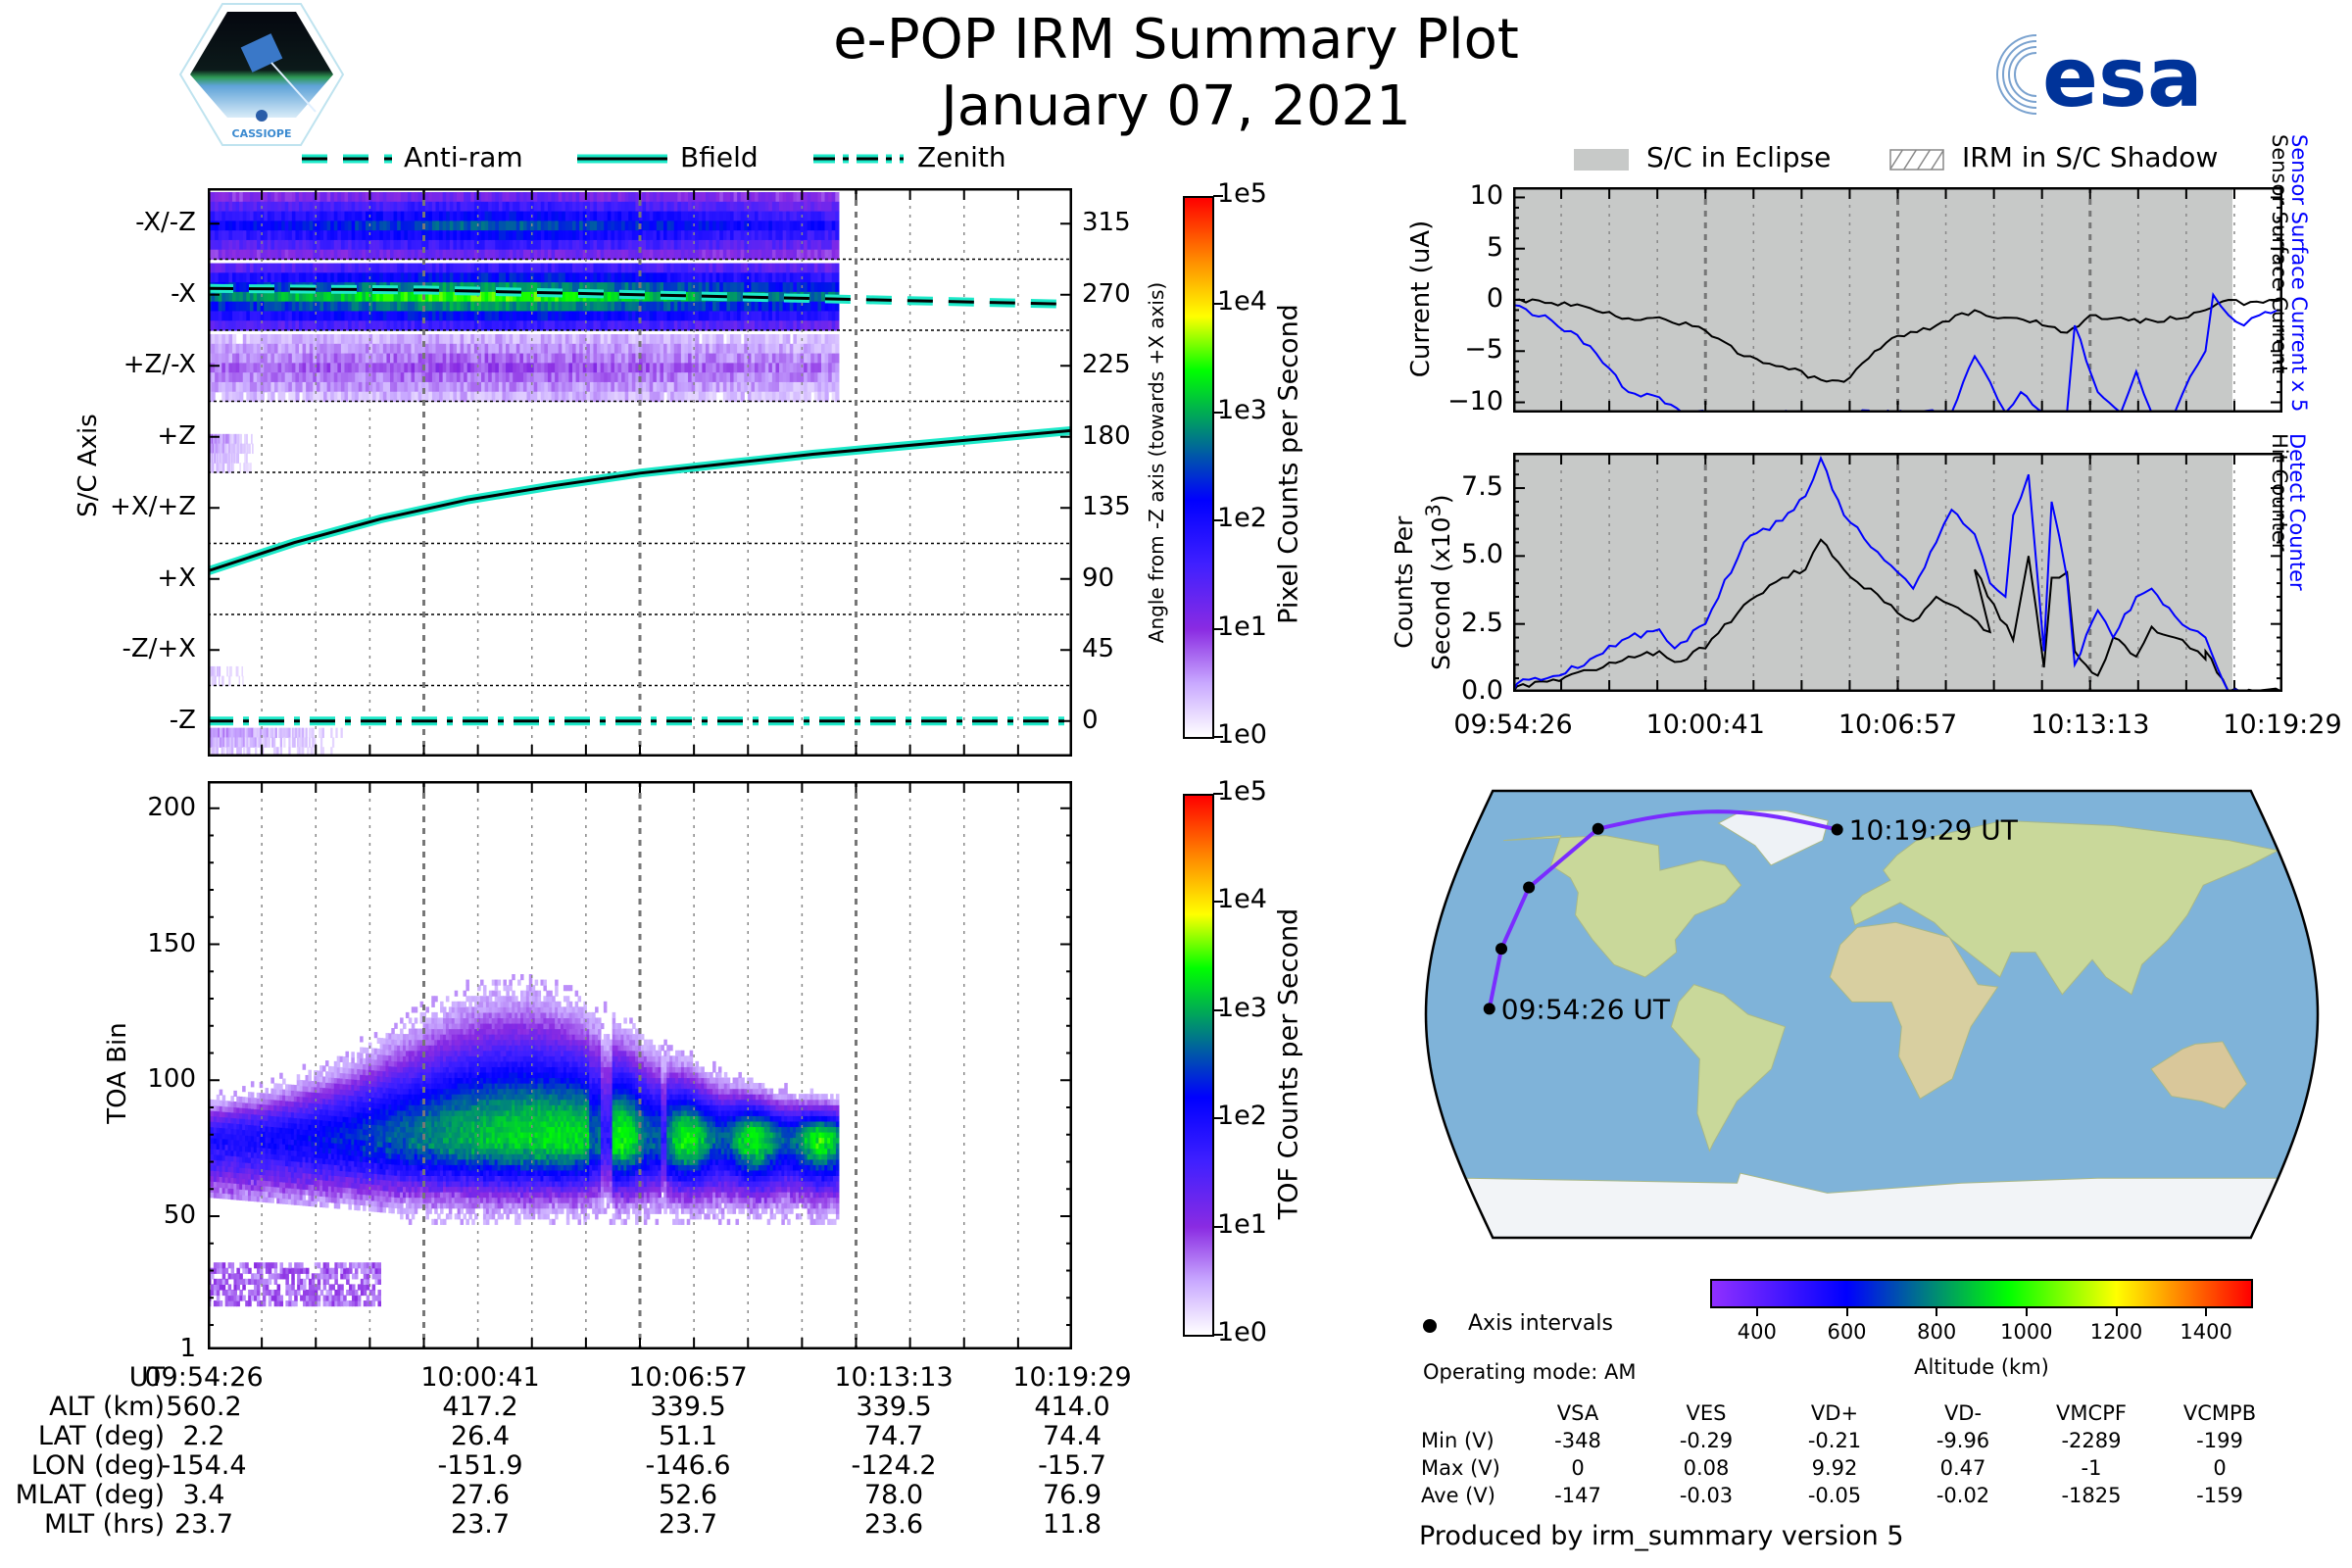  I want to click on angle-tick-label: 90, so click(1098, 578).